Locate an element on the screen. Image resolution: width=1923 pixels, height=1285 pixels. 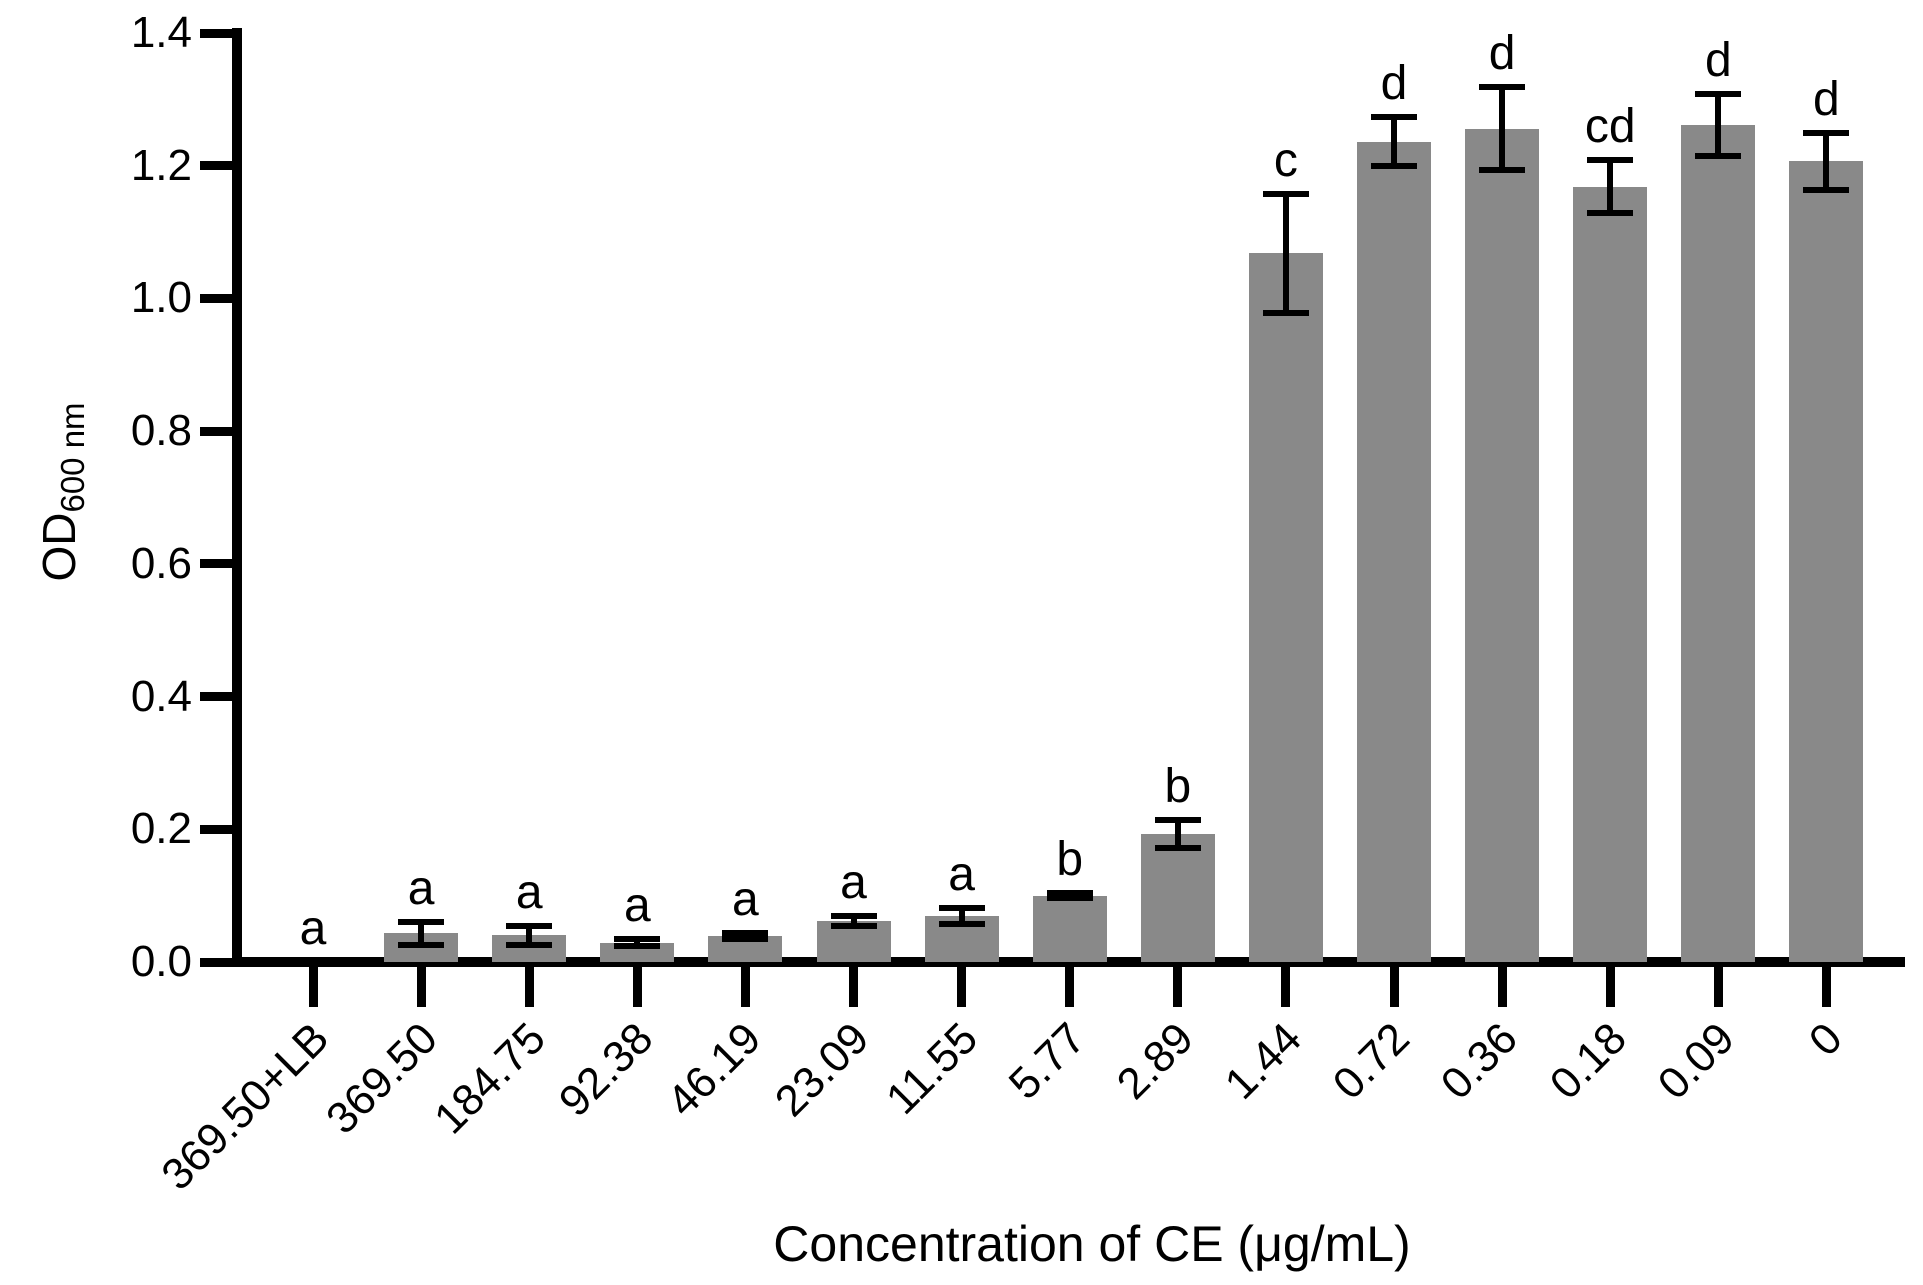
y-axis-title-subscript: 600 nm is located at coordinates (72, 457).